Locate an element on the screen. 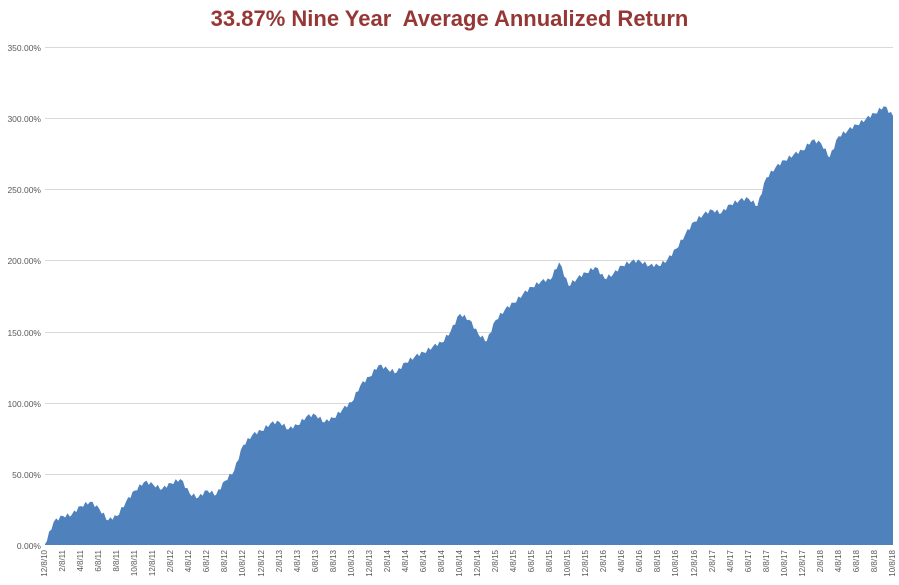 The width and height of the screenshot is (899, 585). x-axis-label: 6/8/18 is located at coordinates (856, 561).